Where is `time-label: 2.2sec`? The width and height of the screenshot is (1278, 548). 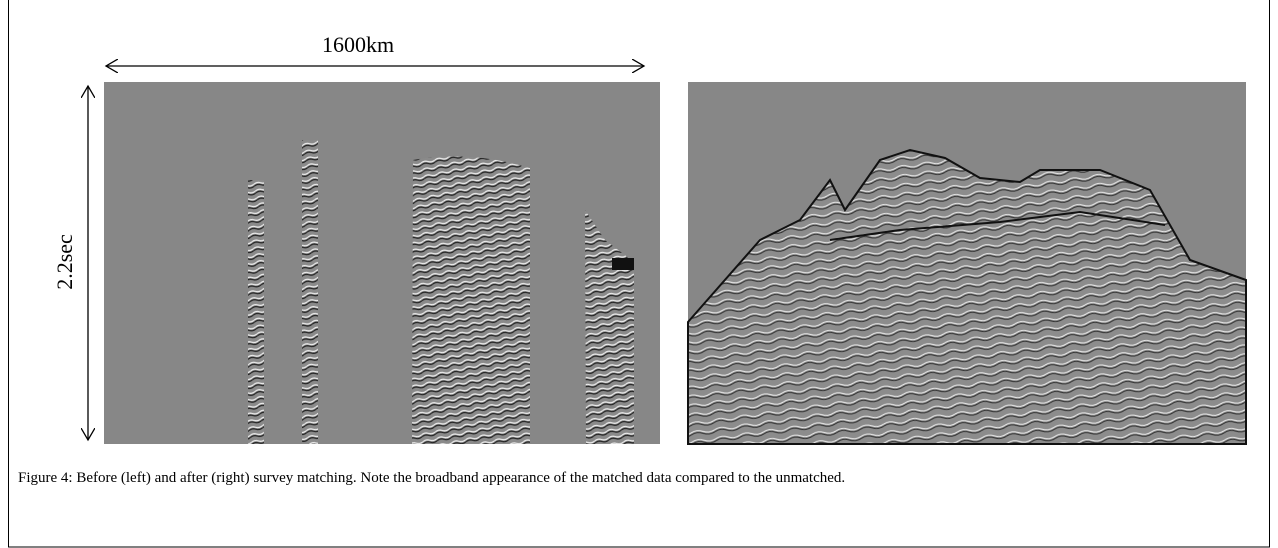 time-label: 2.2sec is located at coordinates (64, 262).